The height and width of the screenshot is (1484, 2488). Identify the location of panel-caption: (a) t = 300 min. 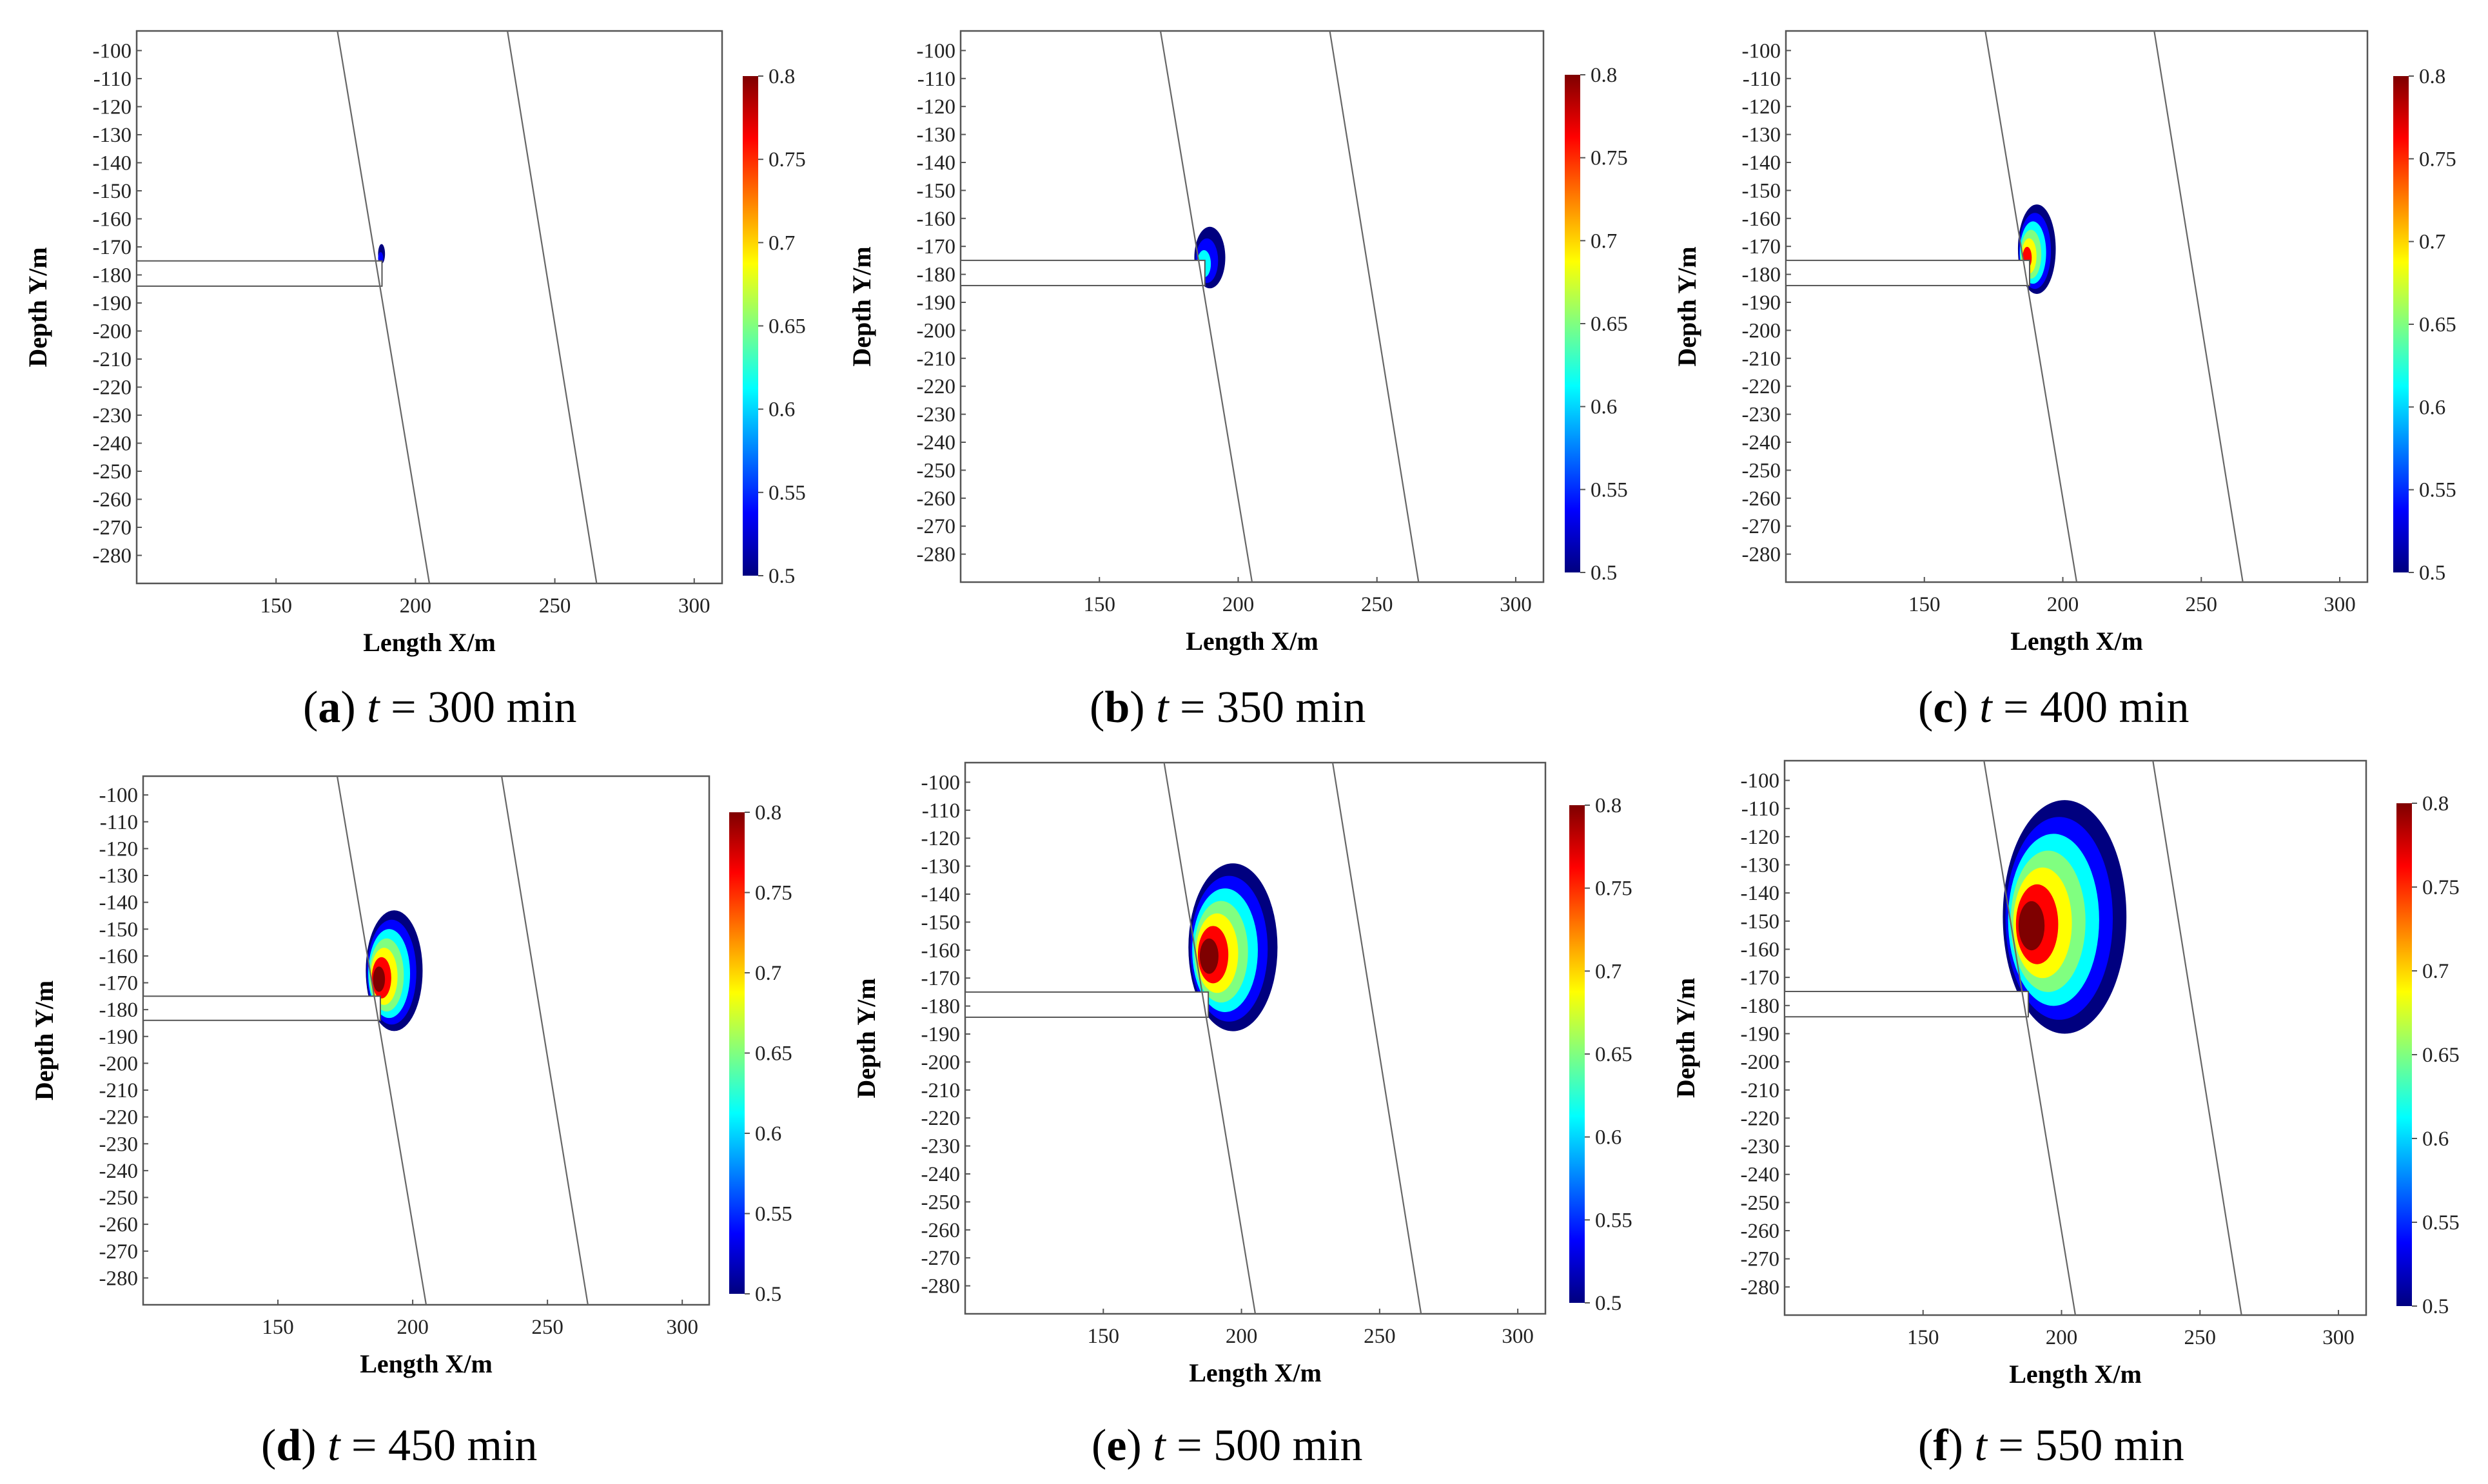
(439, 707).